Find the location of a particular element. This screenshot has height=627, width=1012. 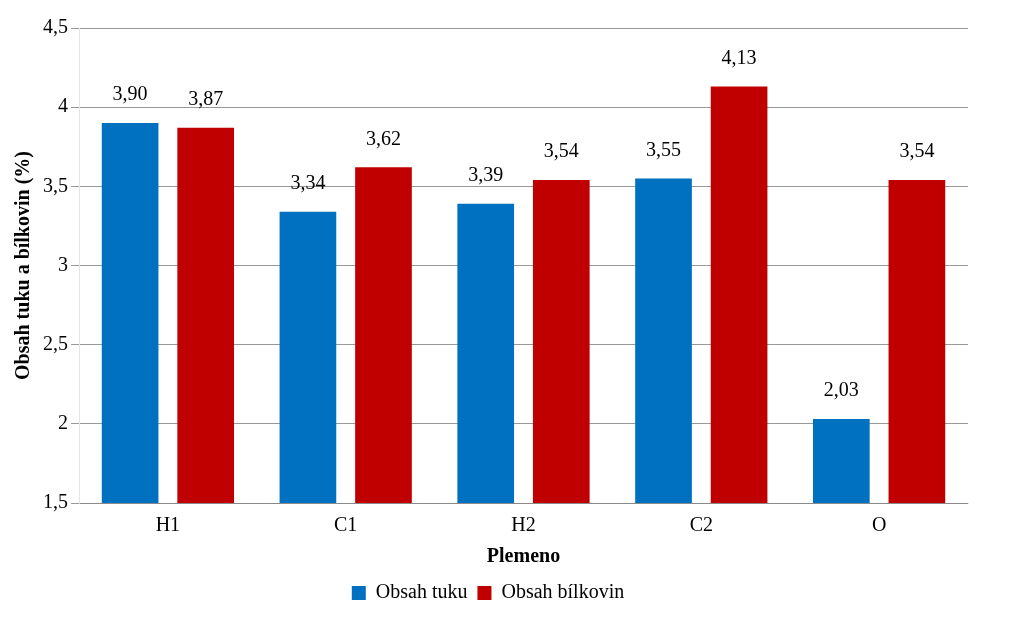

y-axis-title: Obsah tuku a bílkovin (%) is located at coordinates (23, 265).